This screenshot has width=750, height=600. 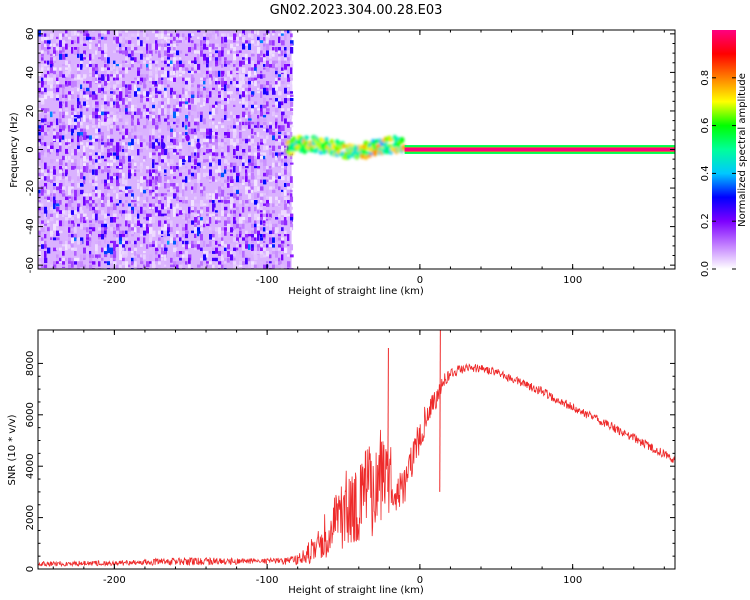 What do you see at coordinates (166, 149) in the screenshot?
I see `noise-speckle-group` at bounding box center [166, 149].